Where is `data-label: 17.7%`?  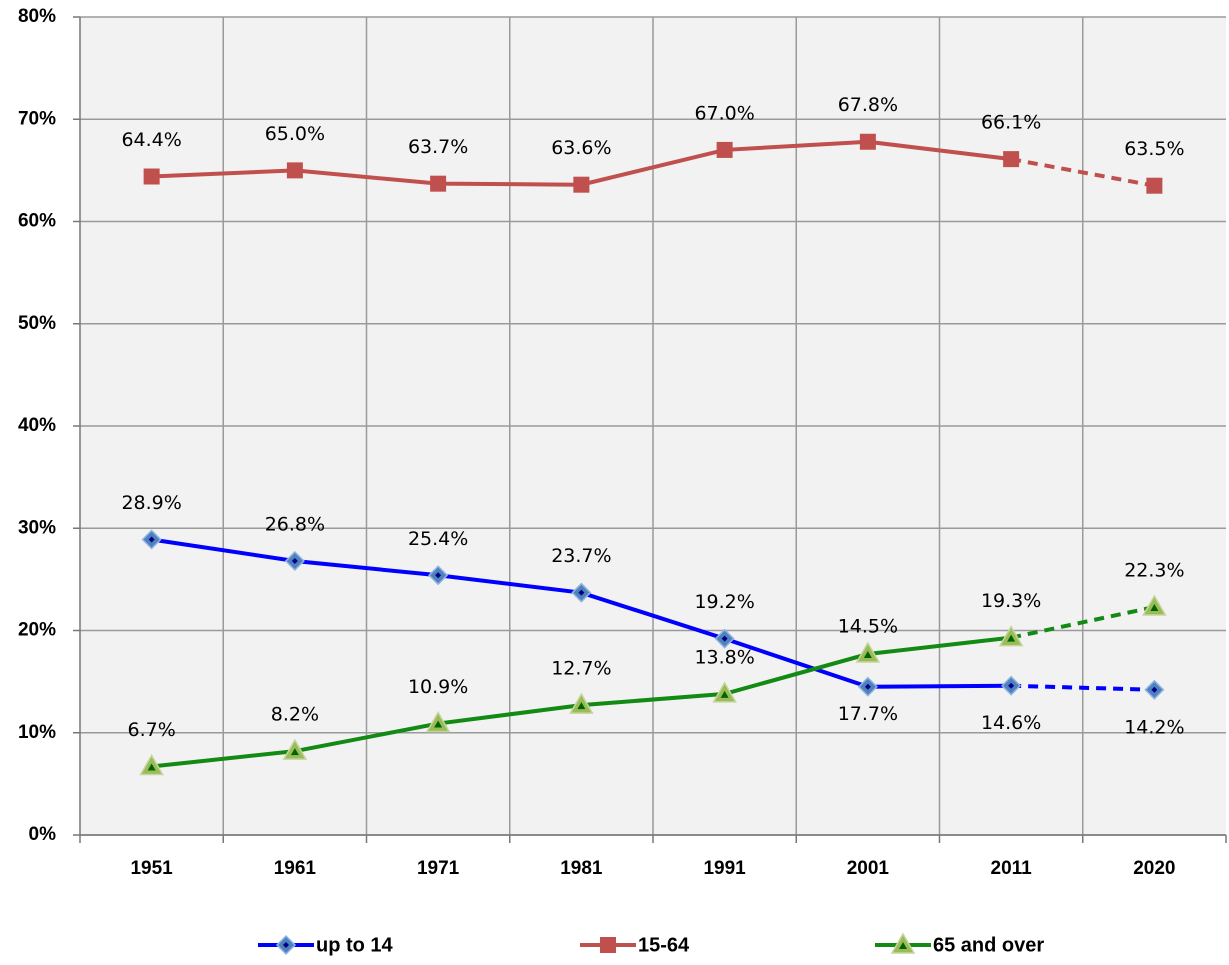 data-label: 17.7% is located at coordinates (868, 714).